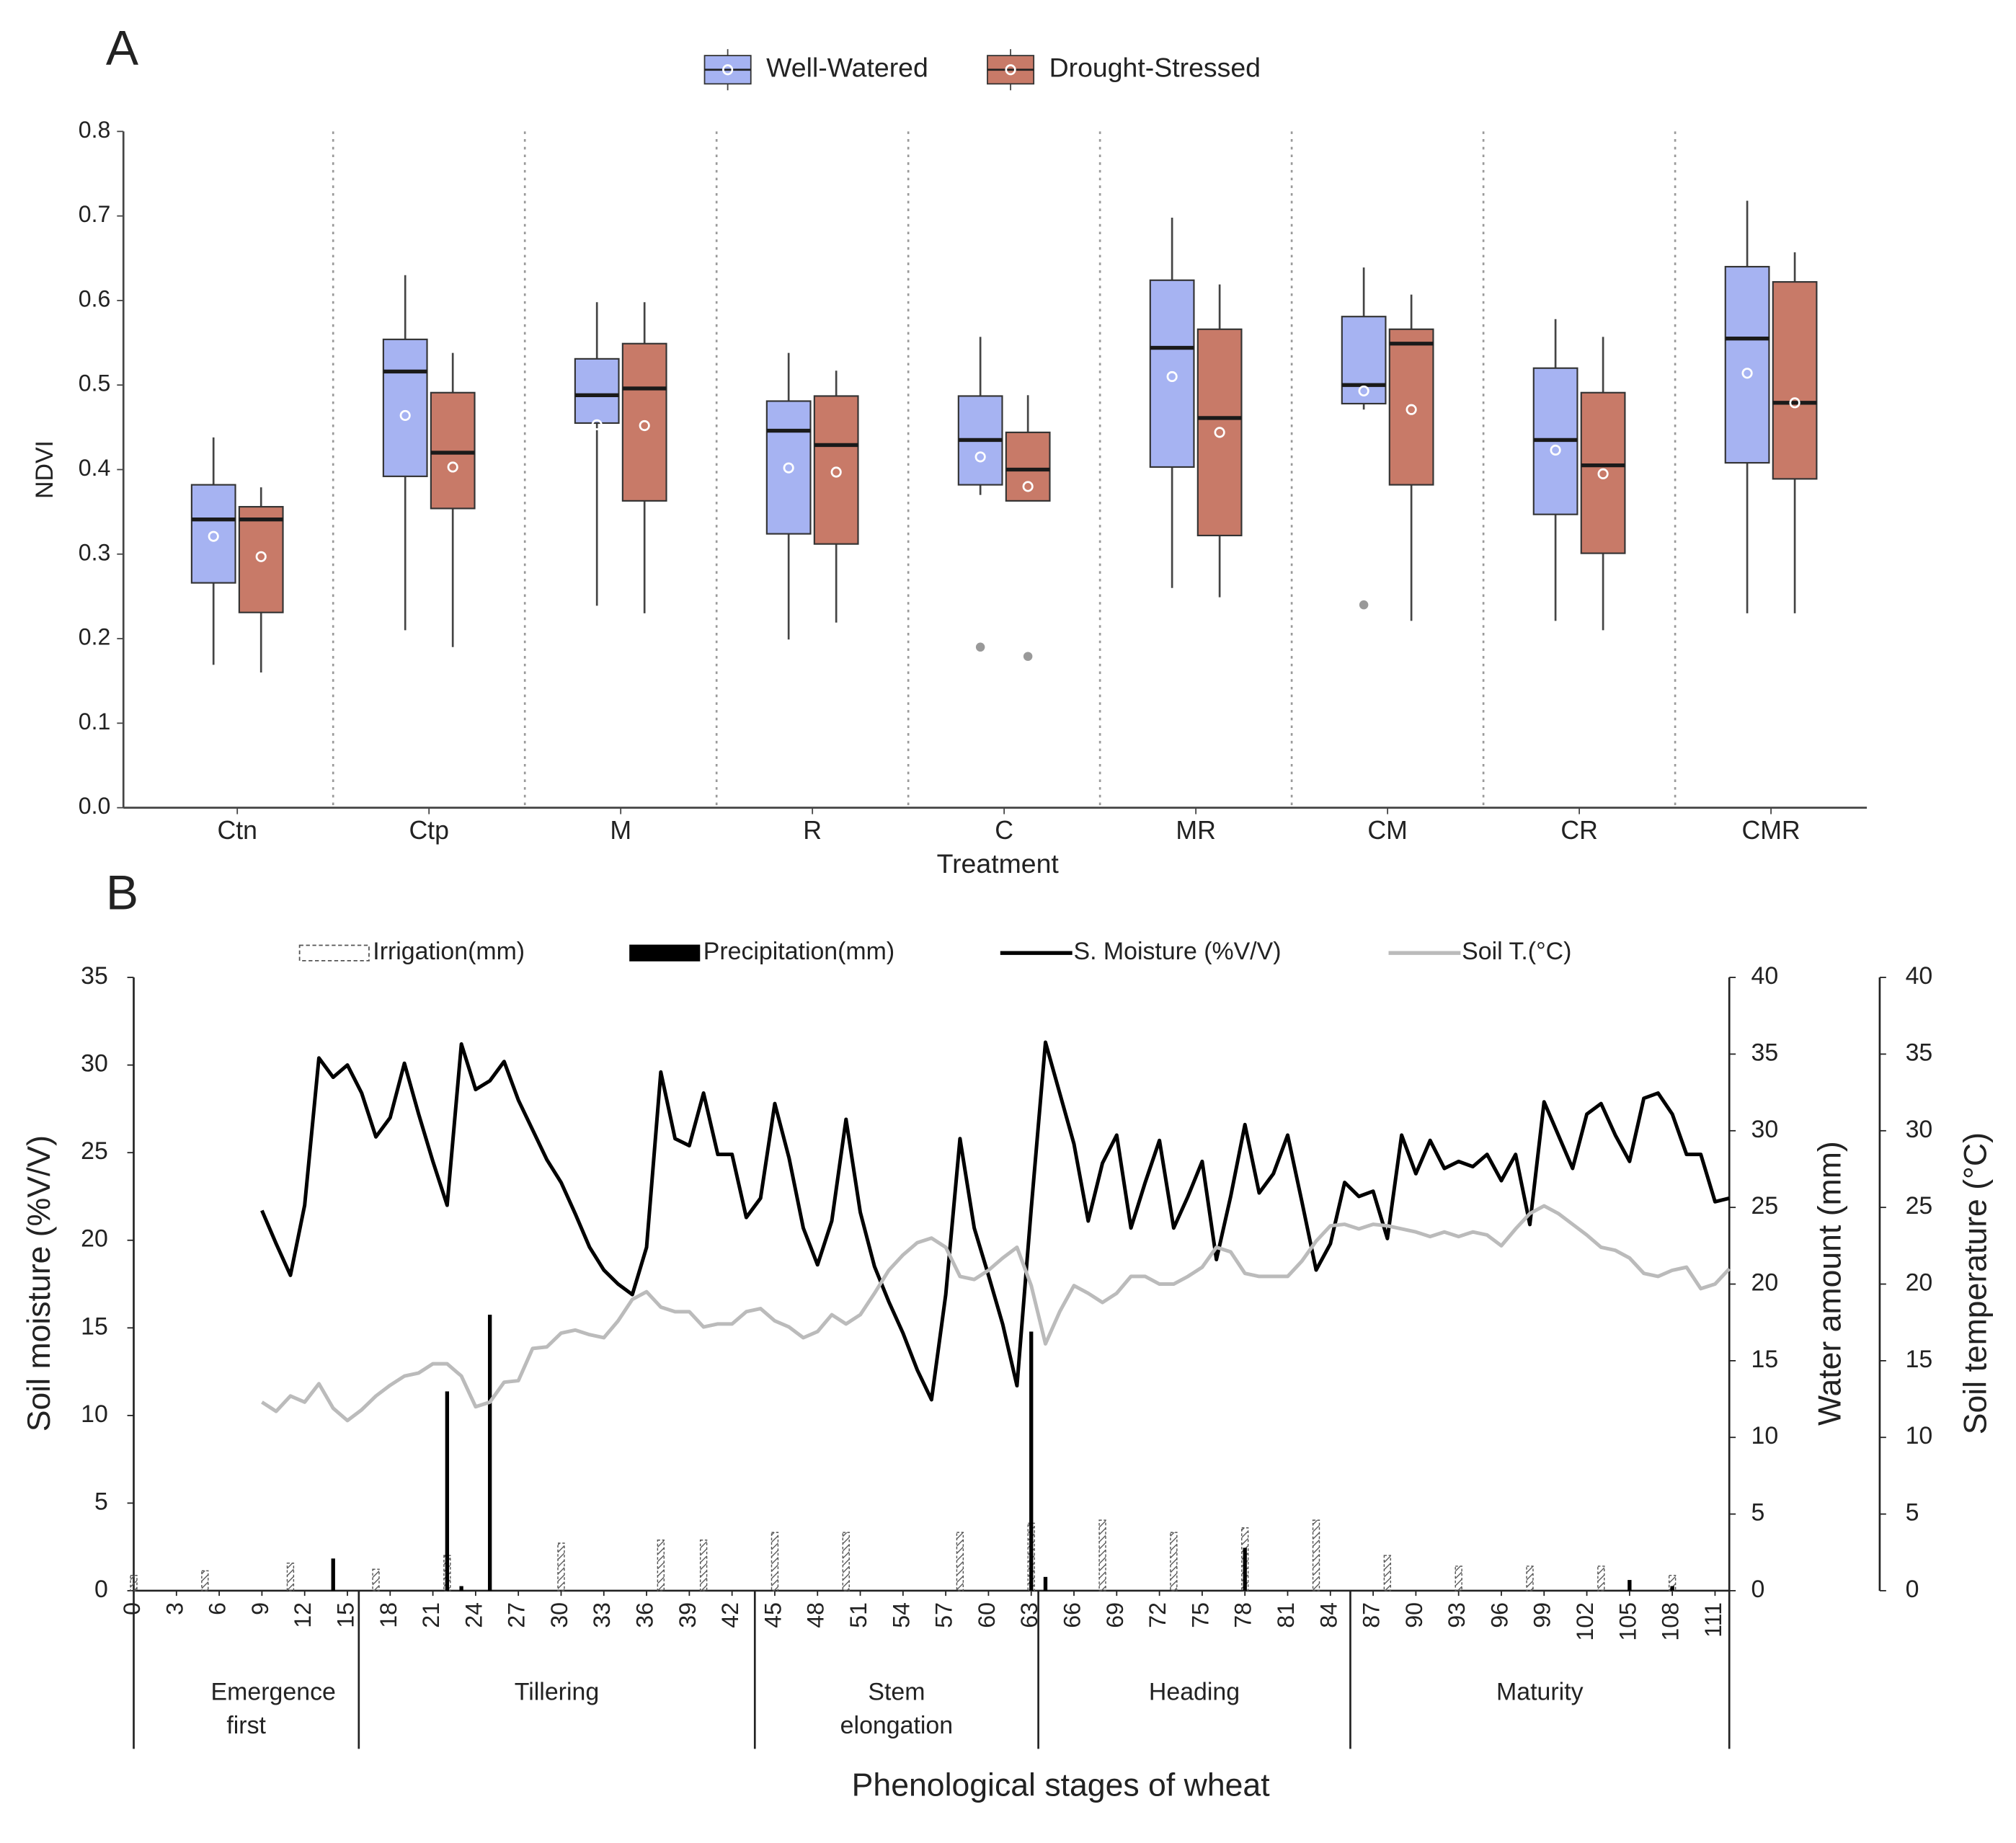  Describe the element at coordinates (95, 722) in the screenshot. I see `y-tick-label: 0.1` at that location.